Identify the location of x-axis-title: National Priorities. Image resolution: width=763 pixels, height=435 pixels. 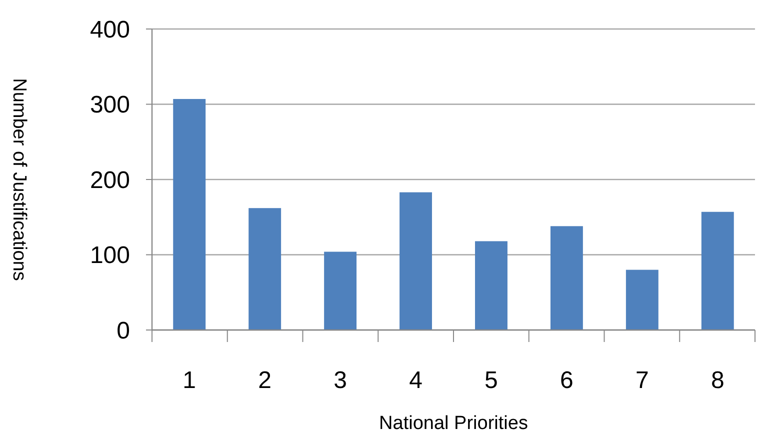
(453, 423).